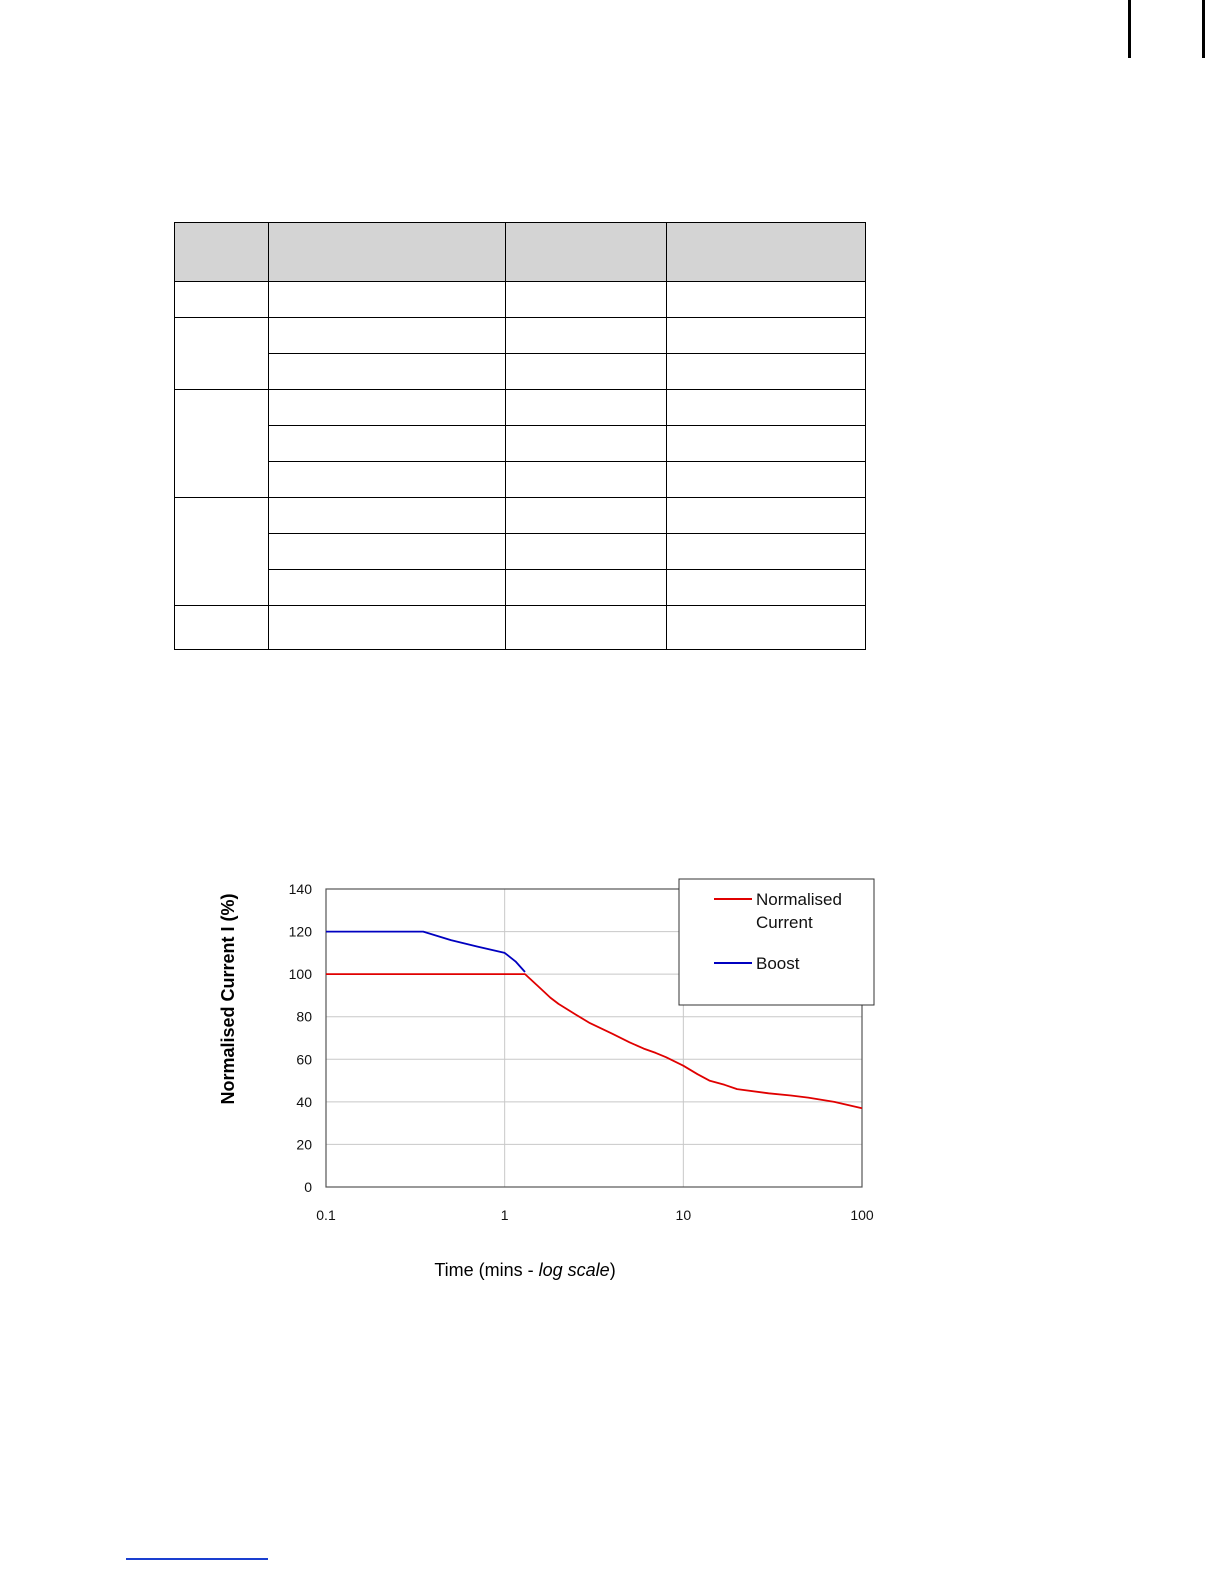 The width and height of the screenshot is (1224, 1584). I want to click on series-layer, so click(594, 1020).